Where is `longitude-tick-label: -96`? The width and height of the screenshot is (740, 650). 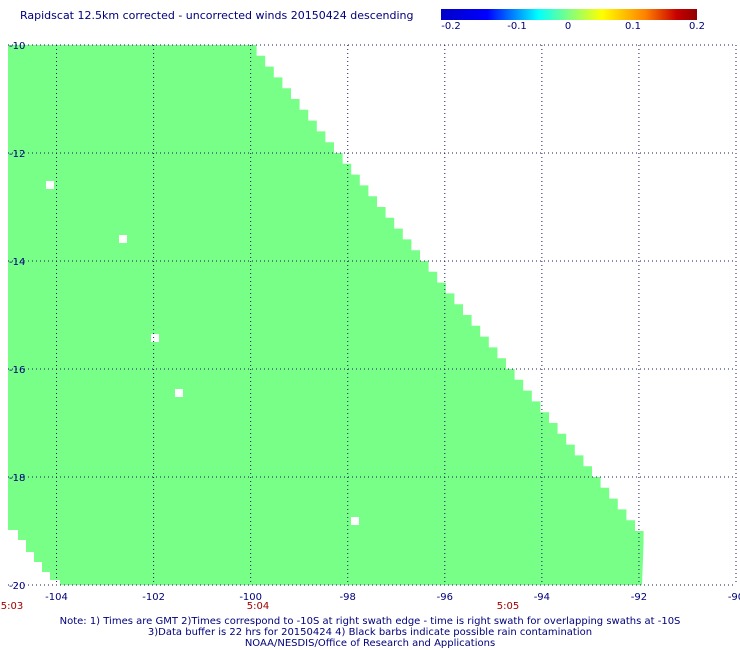 longitude-tick-label: -96 is located at coordinates (445, 597).